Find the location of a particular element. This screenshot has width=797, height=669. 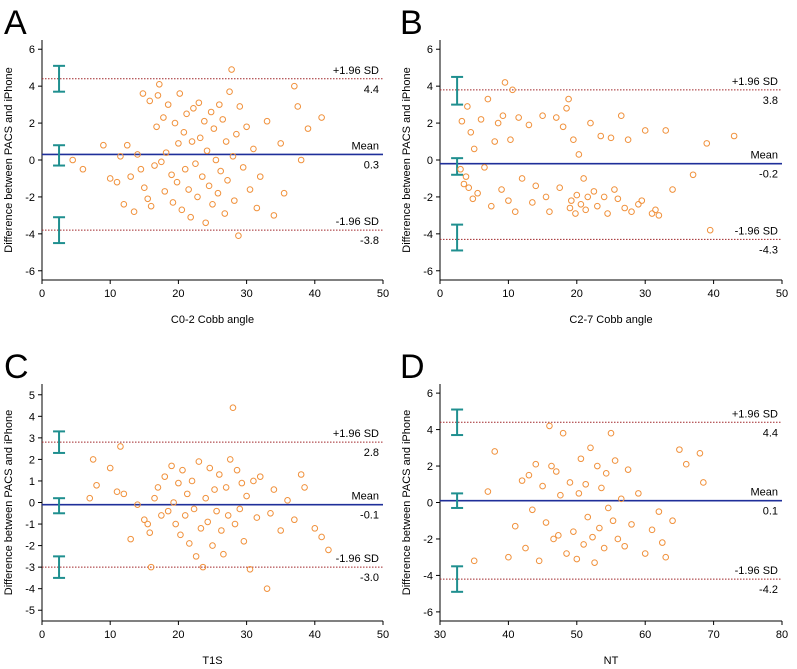

upper-loa-value: 4.4 is located at coordinates (371, 90).